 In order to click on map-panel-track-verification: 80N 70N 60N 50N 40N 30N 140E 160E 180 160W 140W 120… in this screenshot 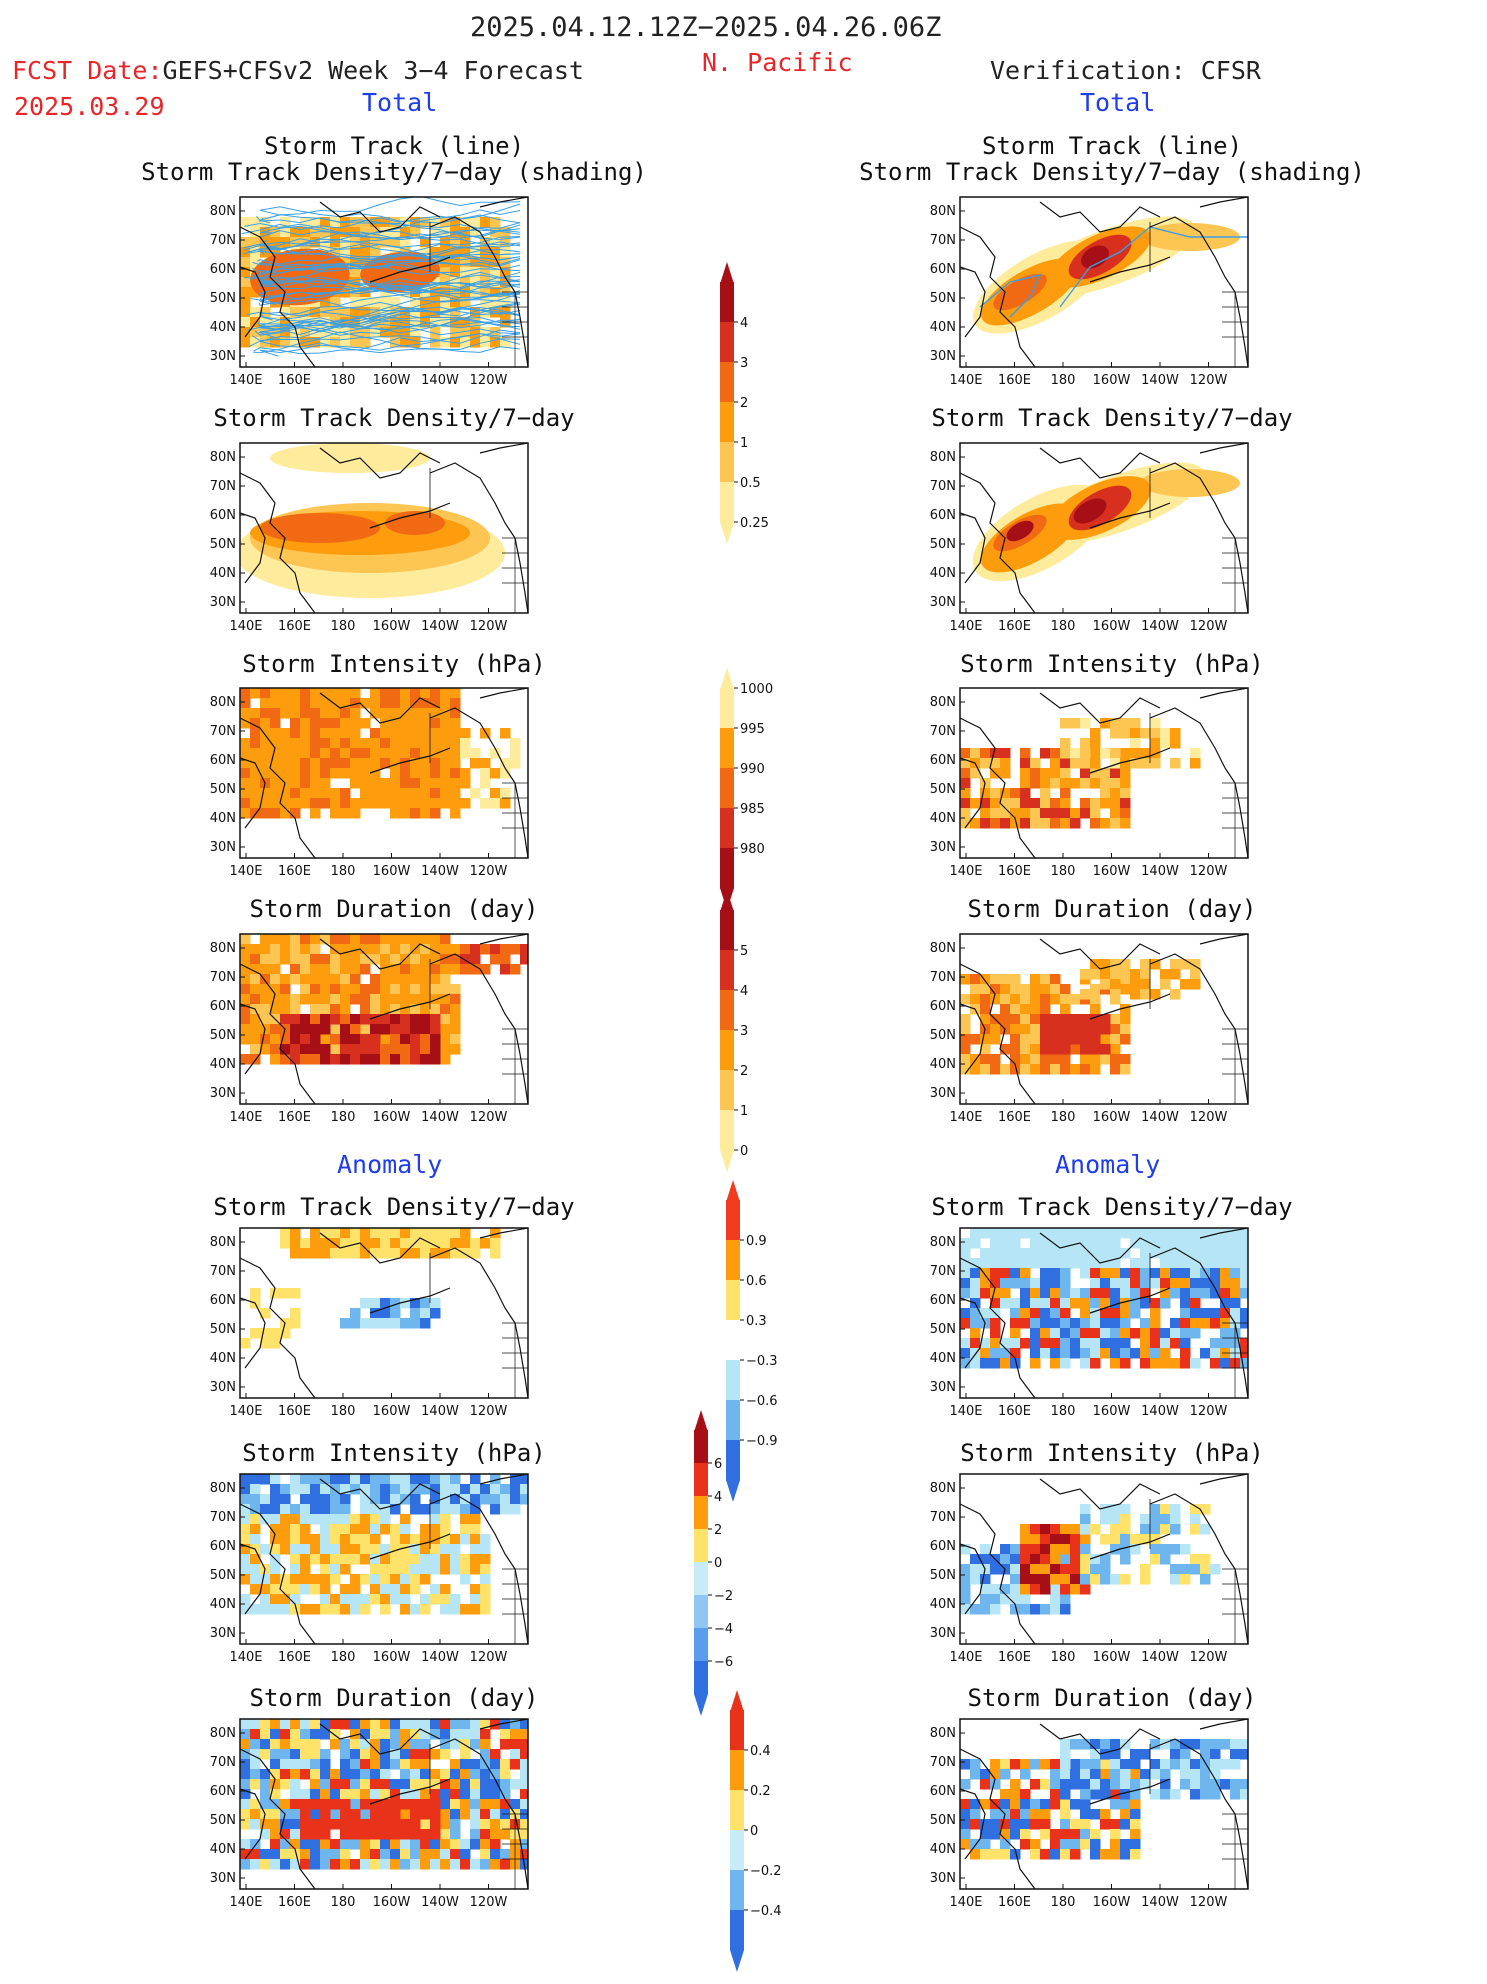, I will do `click(1084, 291)`.